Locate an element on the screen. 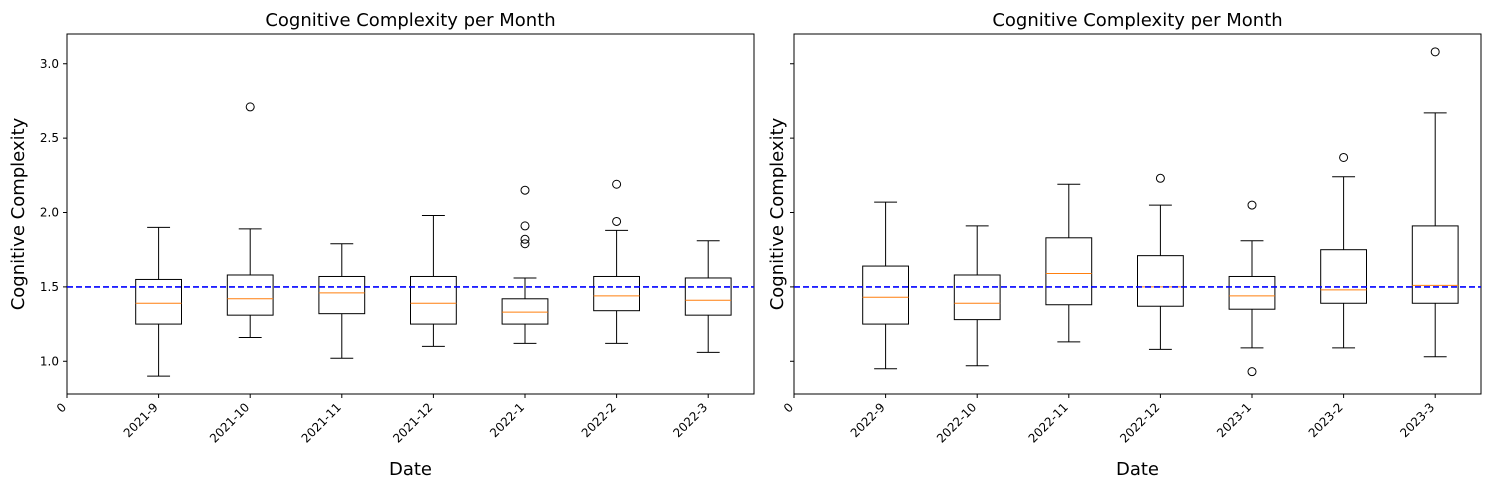 The image size is (1489, 490). x-tick-label: 2022-10 is located at coordinates (956, 422).